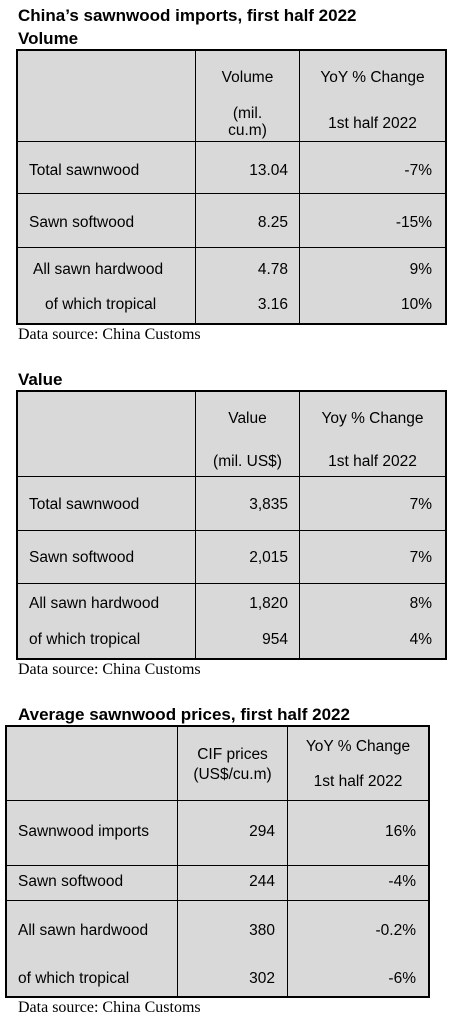 Image resolution: width=463 pixels, height=1028 pixels. What do you see at coordinates (262, 881) in the screenshot?
I see `prices-row-value: 244` at bounding box center [262, 881].